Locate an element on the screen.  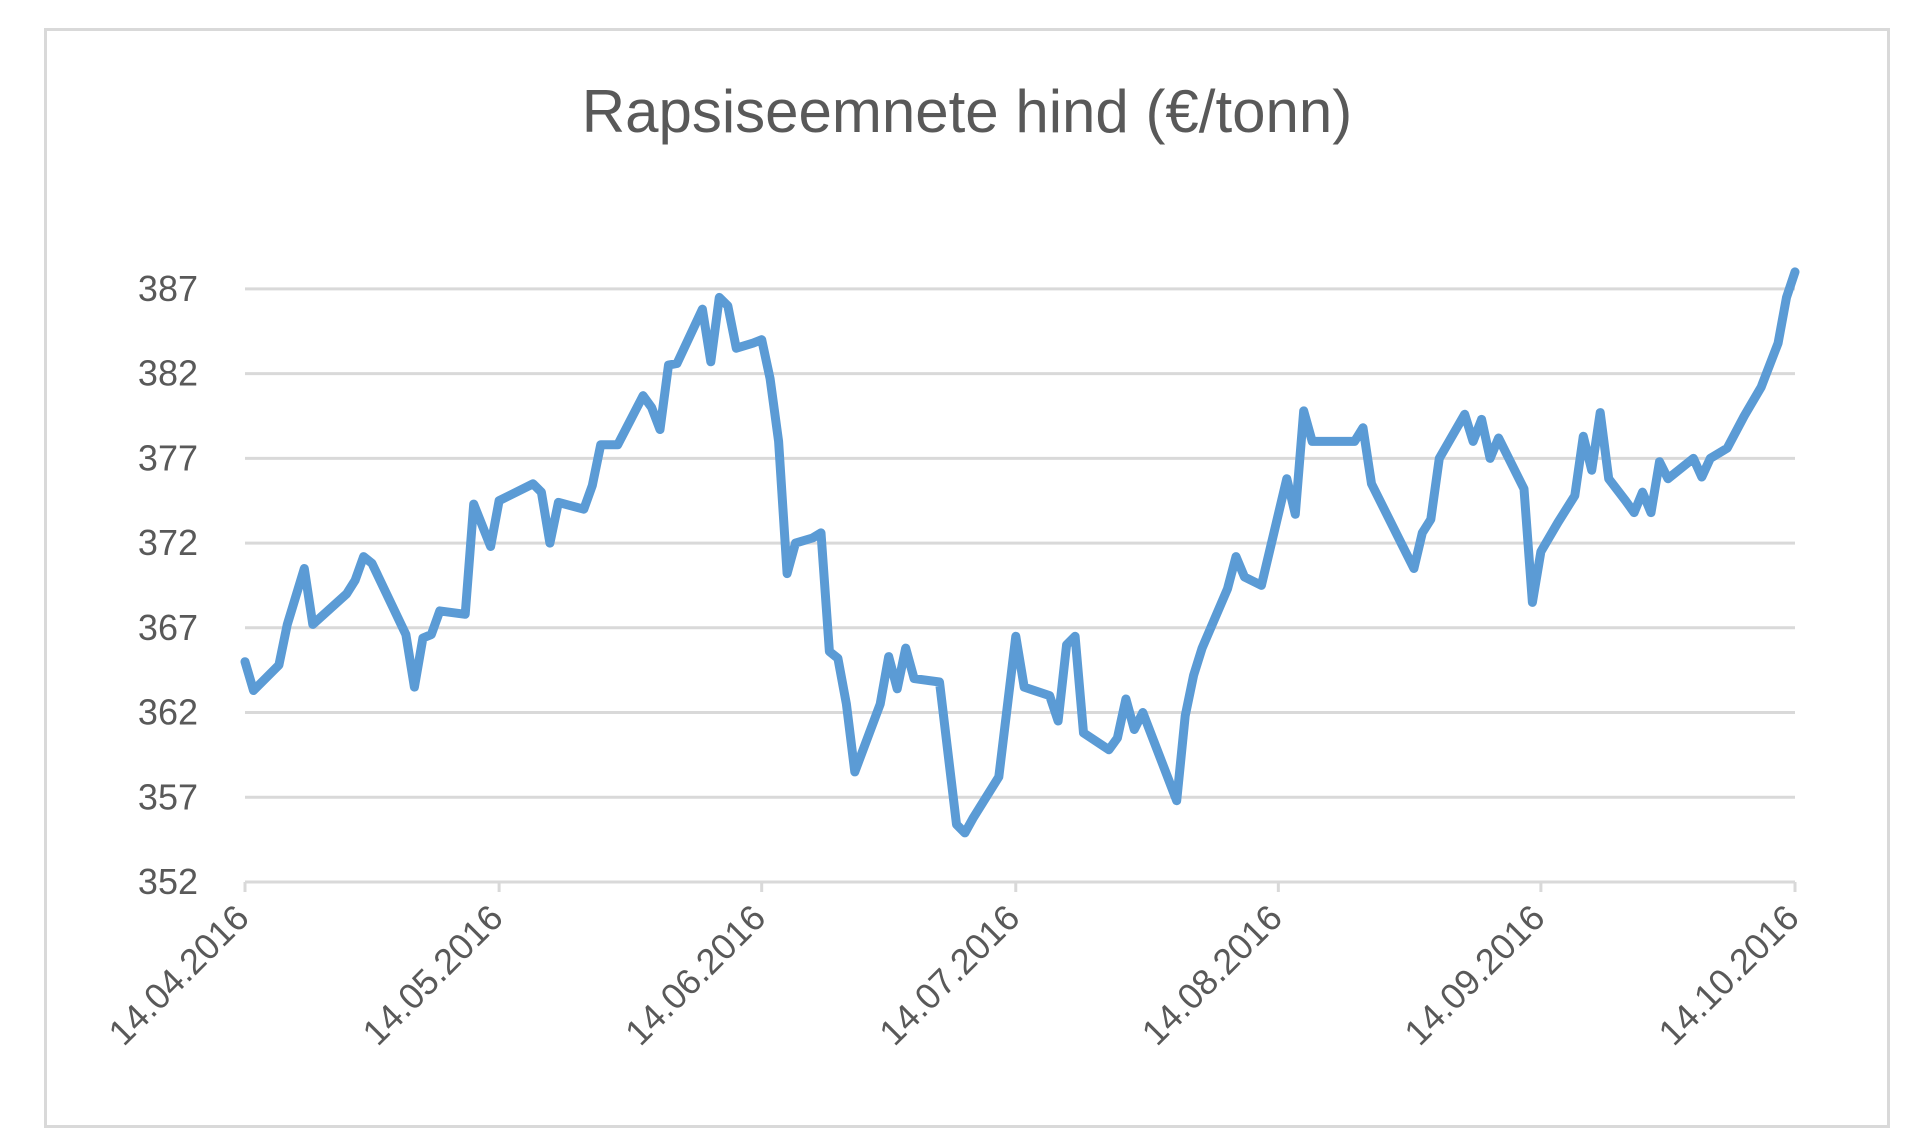
x-tick-label: 14.08.2016 is located at coordinates (1212, 975).